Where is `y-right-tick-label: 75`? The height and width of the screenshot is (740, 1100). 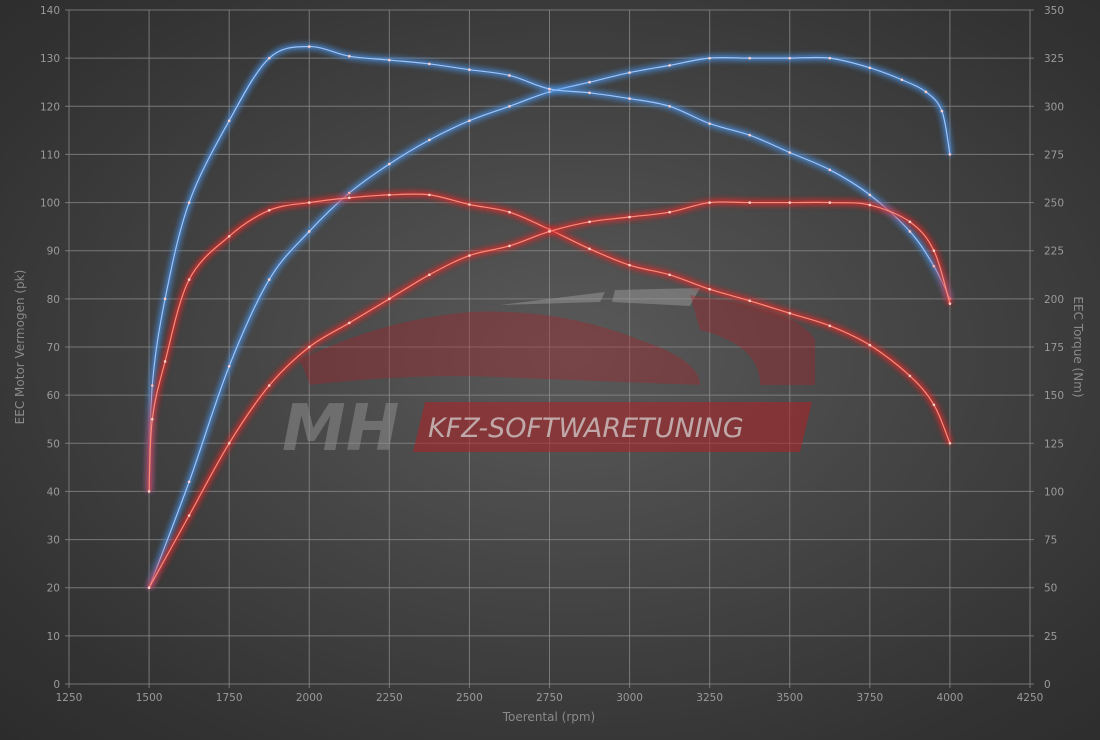 y-right-tick-label: 75 is located at coordinates (1050, 541).